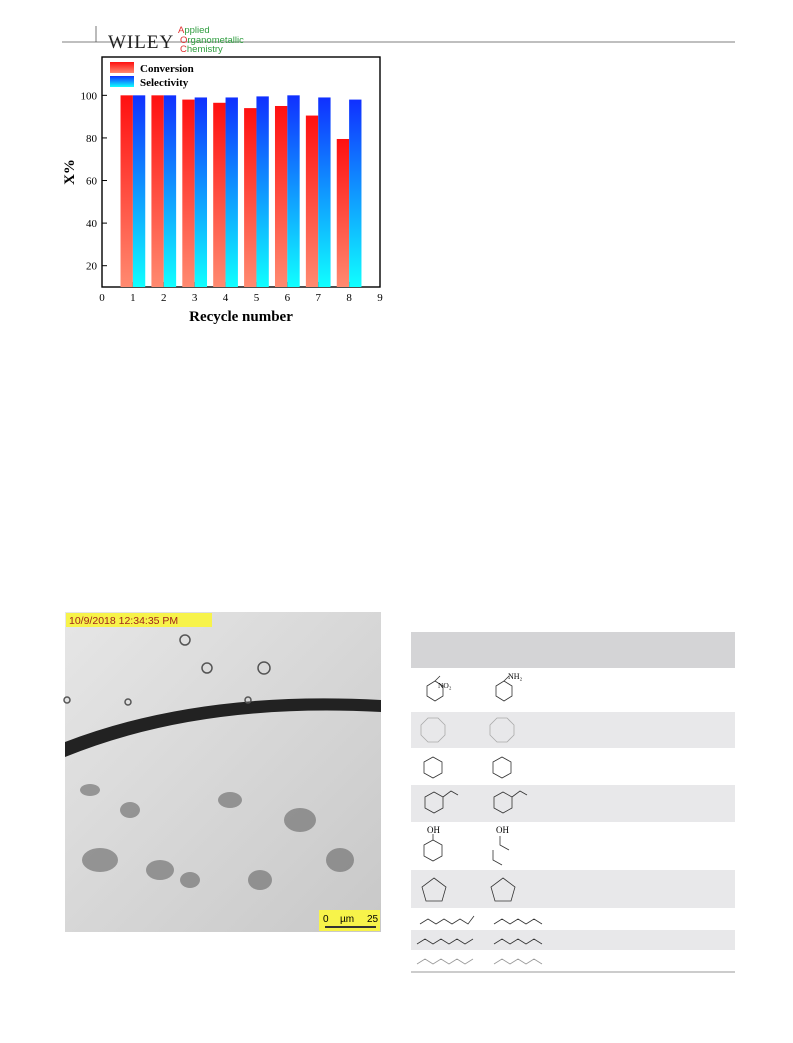 The image size is (793, 1043). Describe the element at coordinates (123, 621) in the screenshot. I see `timestamp: 10/9/2018 12:34:35 PM` at that location.